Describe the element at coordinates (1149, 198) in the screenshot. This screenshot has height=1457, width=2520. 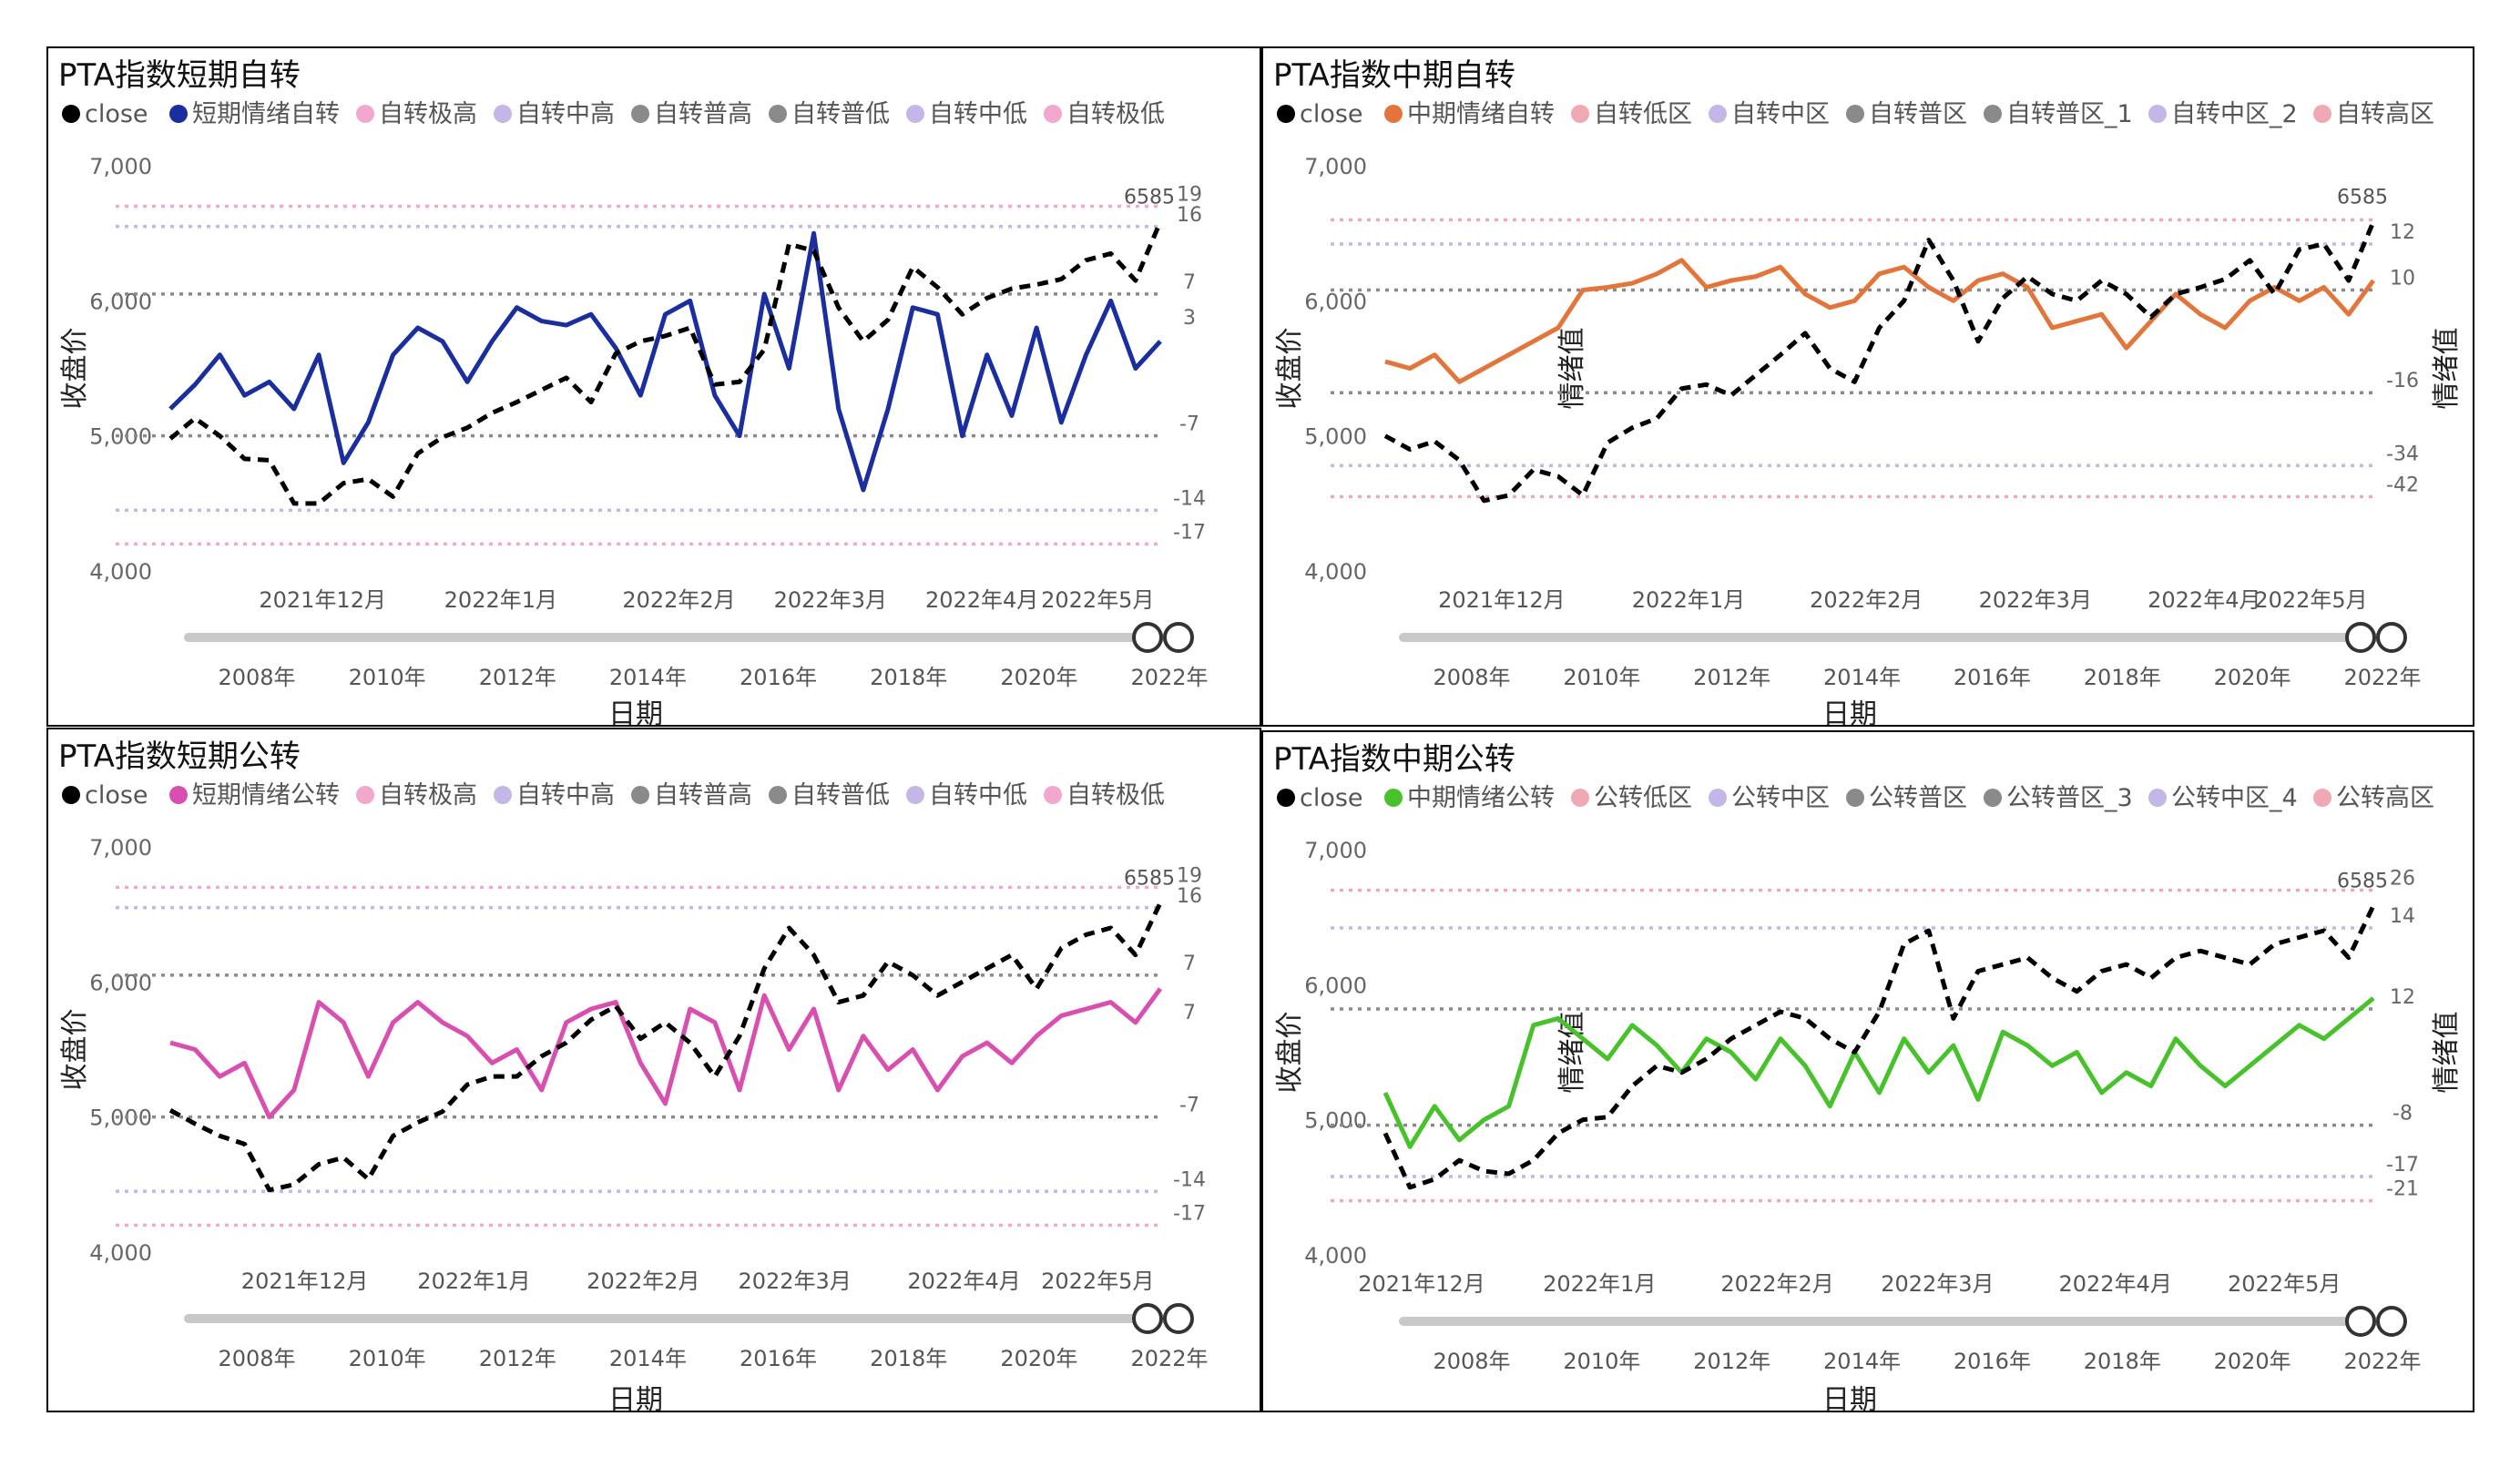
I see `close-last-label: 6585` at that location.